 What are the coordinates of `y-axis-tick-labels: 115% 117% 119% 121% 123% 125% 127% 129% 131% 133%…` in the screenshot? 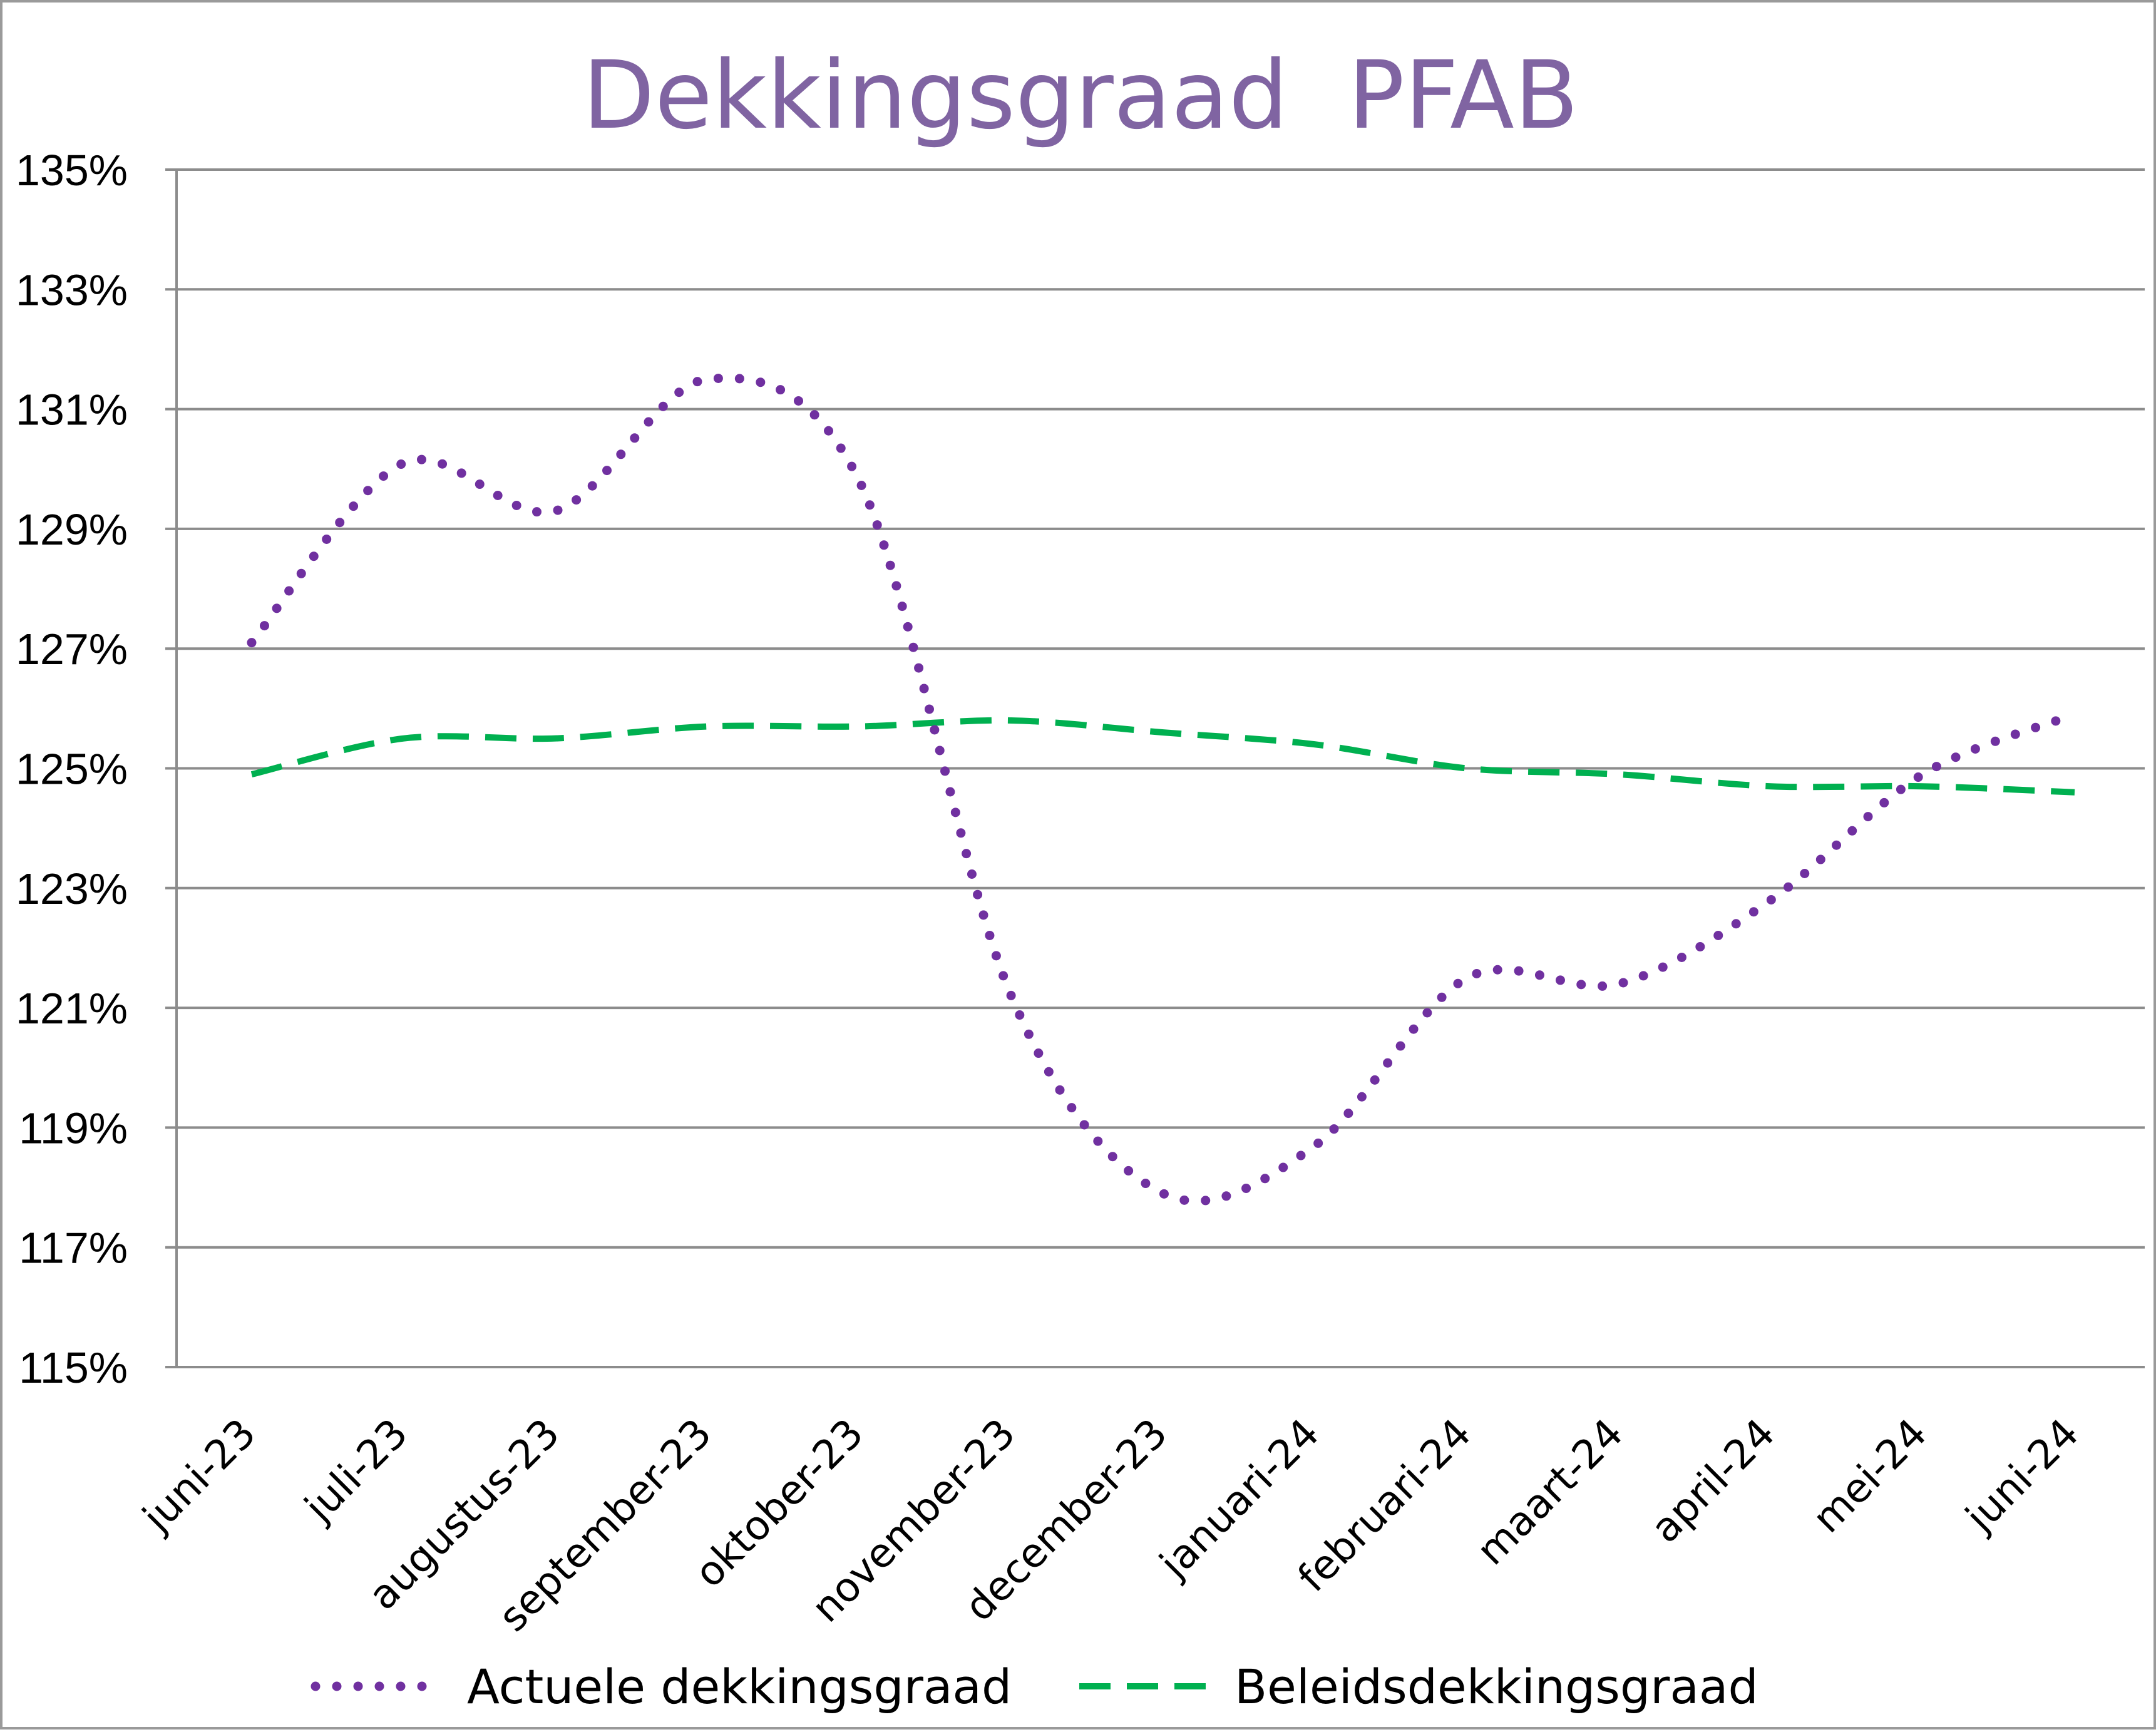 It's located at (72, 769).